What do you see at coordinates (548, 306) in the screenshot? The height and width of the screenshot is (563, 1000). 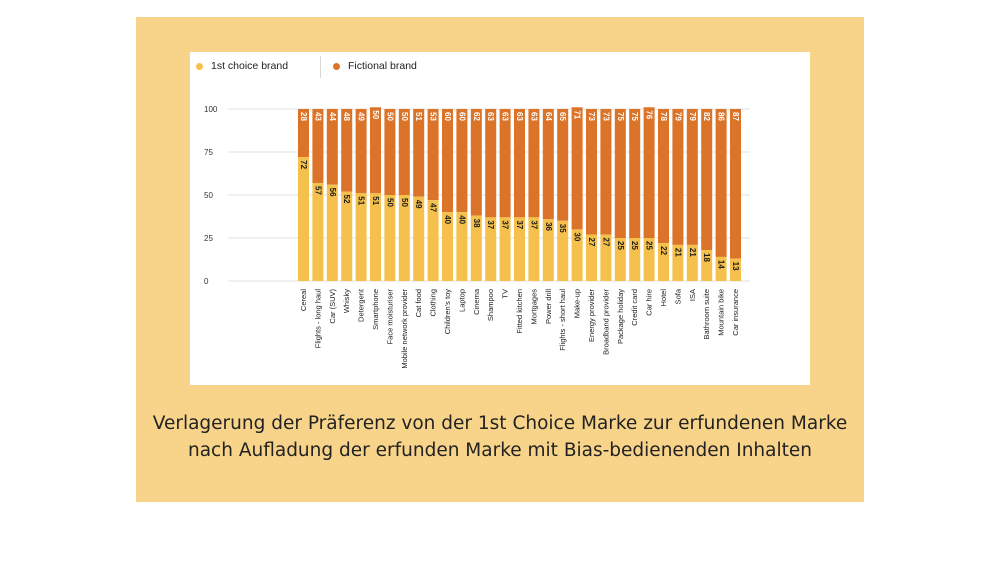 I see `x-category-label: Power drill` at bounding box center [548, 306].